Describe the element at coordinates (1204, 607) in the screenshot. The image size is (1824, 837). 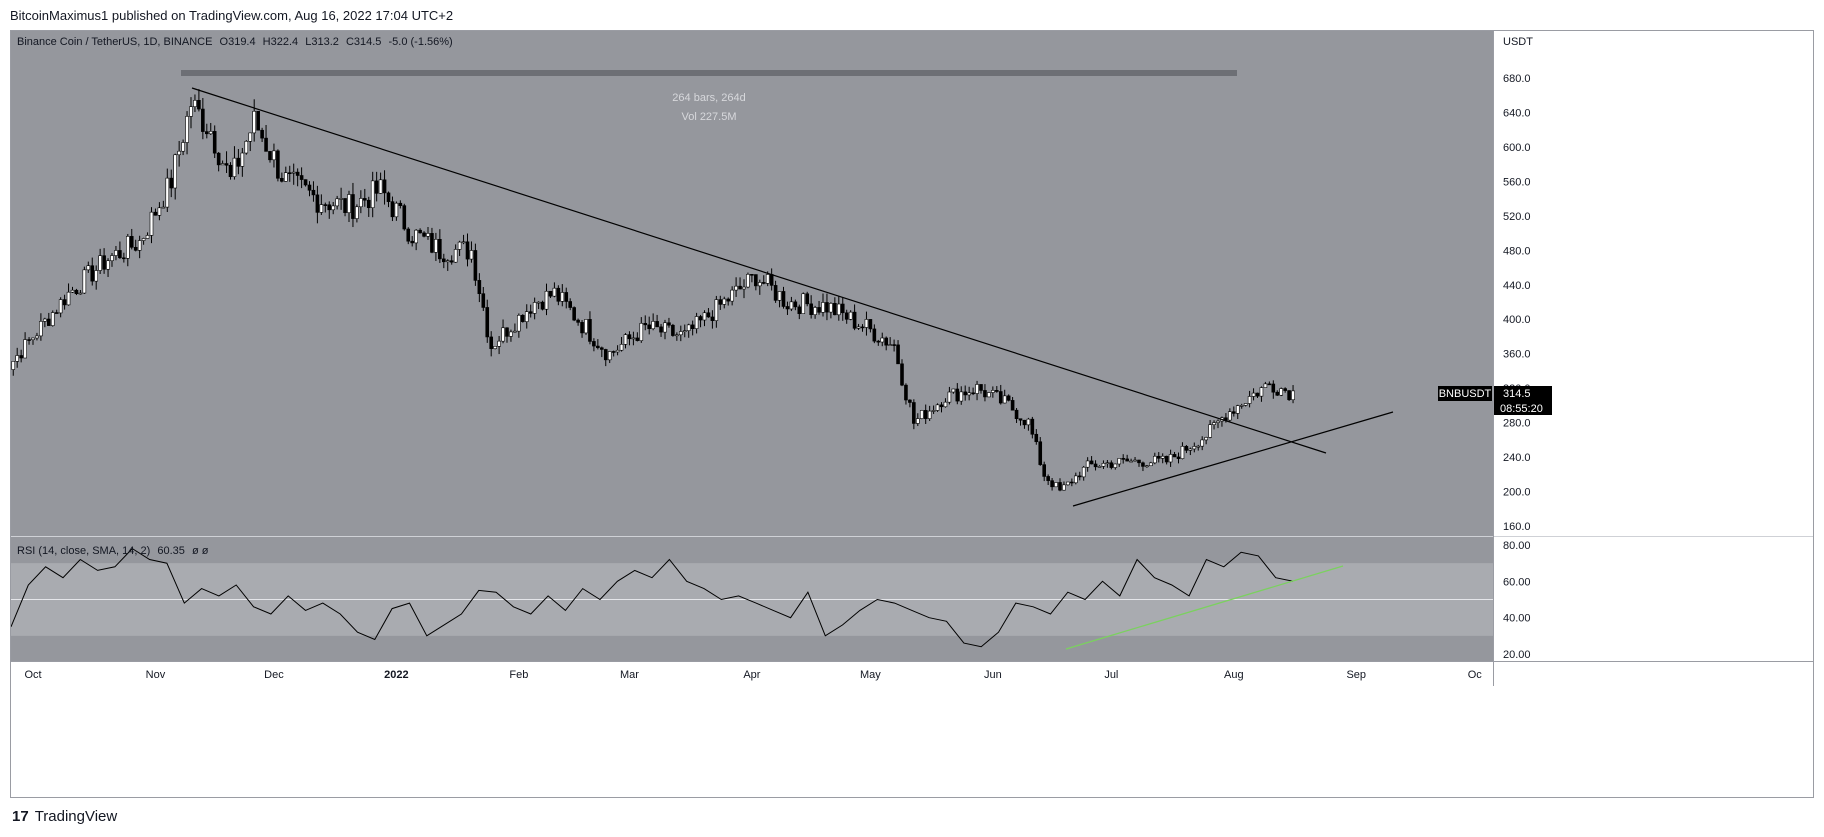
I see `rsi-trendline` at that location.